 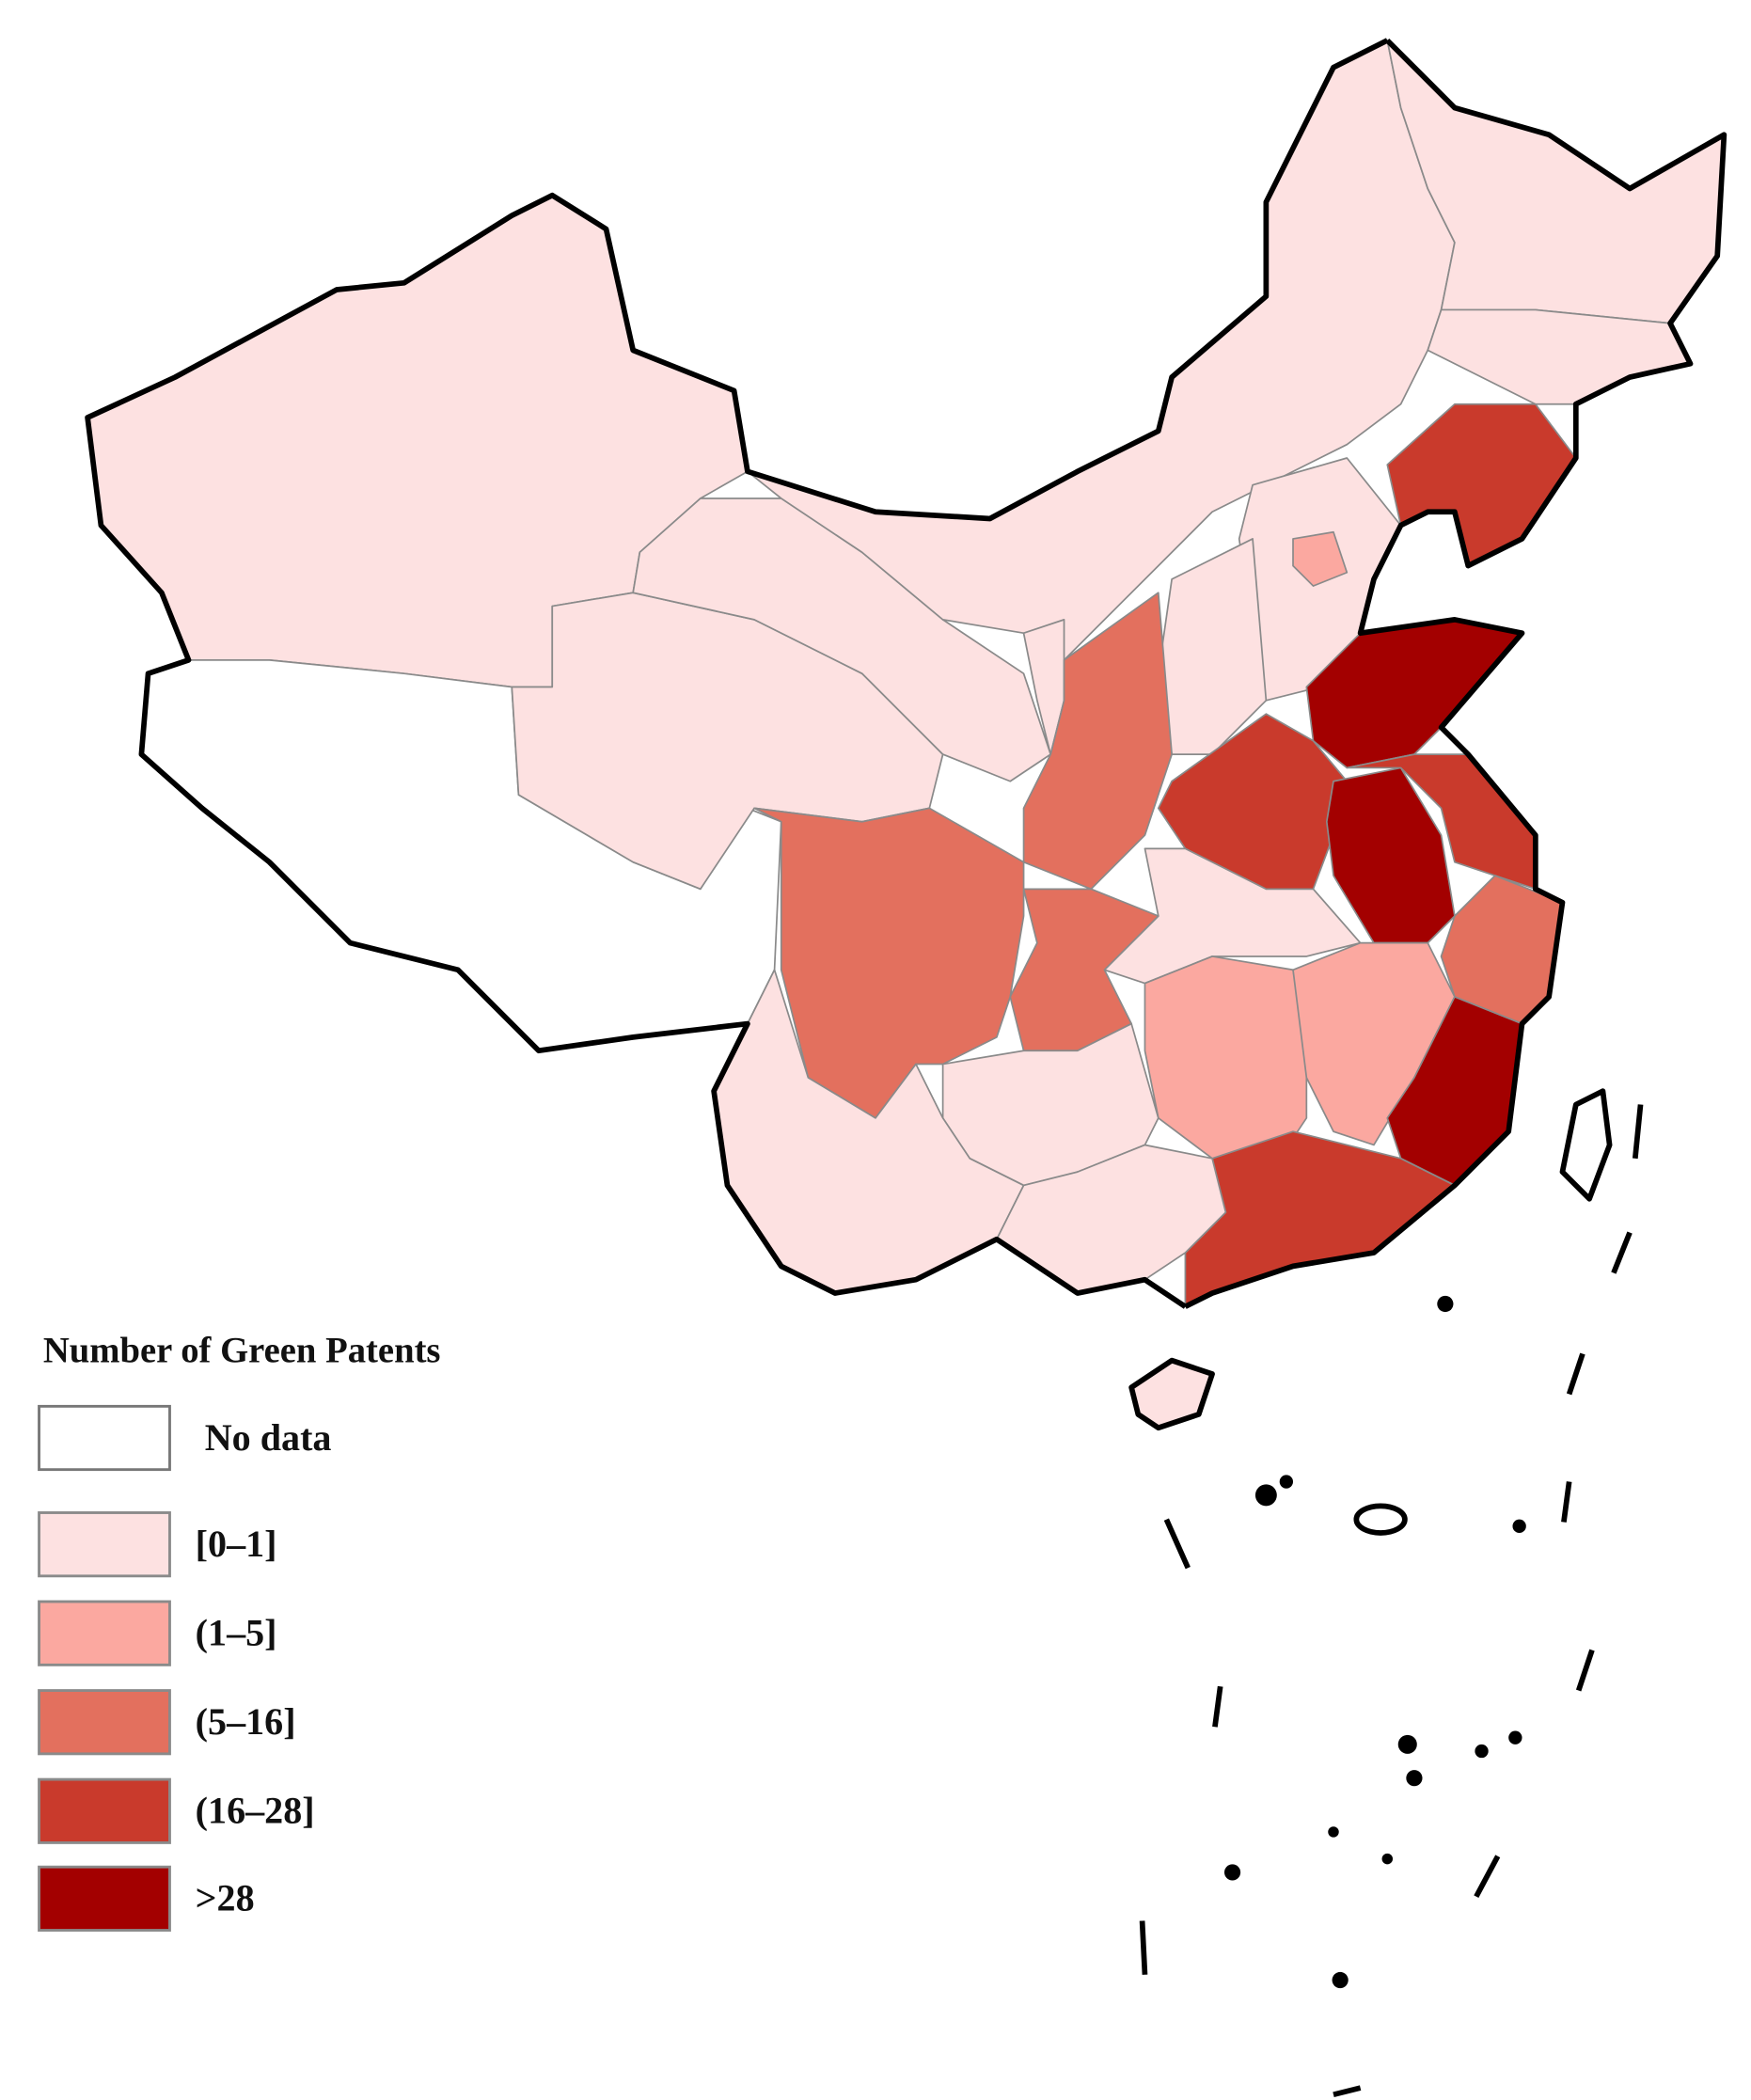 I want to click on legend-title: Number of Green Patents, so click(x=242, y=1350).